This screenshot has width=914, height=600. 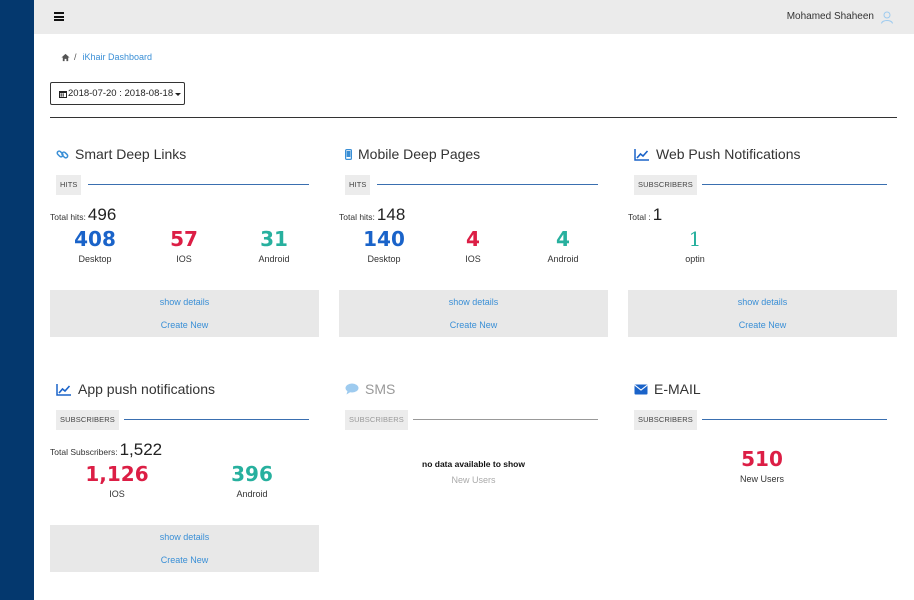 What do you see at coordinates (695, 245) in the screenshot?
I see `stat-optin: 1 optin` at bounding box center [695, 245].